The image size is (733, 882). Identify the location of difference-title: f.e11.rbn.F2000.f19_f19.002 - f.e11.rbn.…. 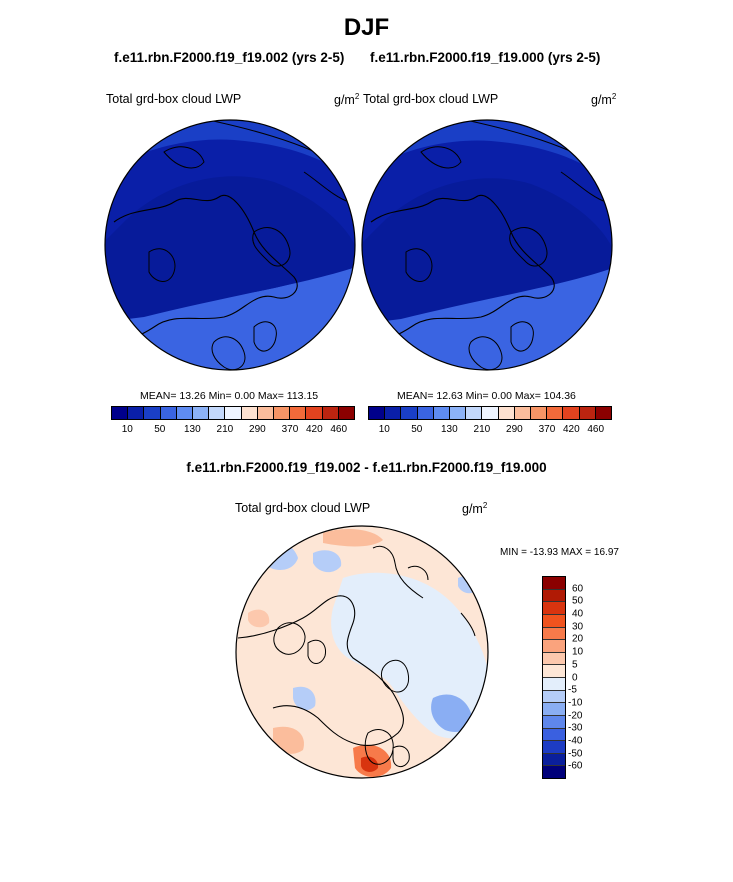
(366, 467).